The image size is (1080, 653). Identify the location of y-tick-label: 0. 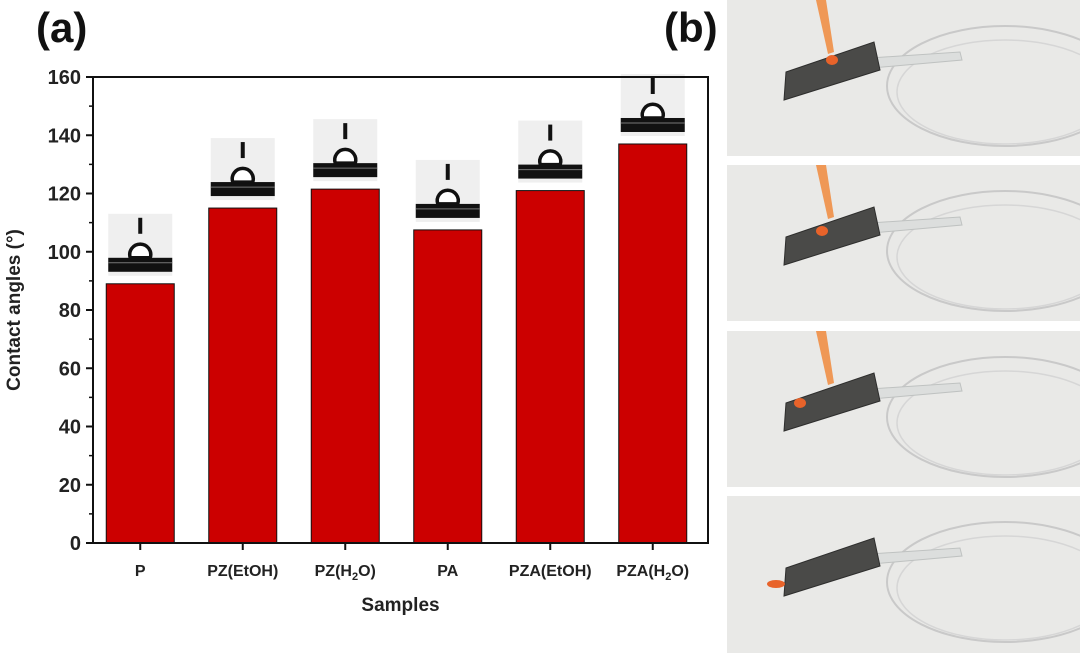
(75, 544).